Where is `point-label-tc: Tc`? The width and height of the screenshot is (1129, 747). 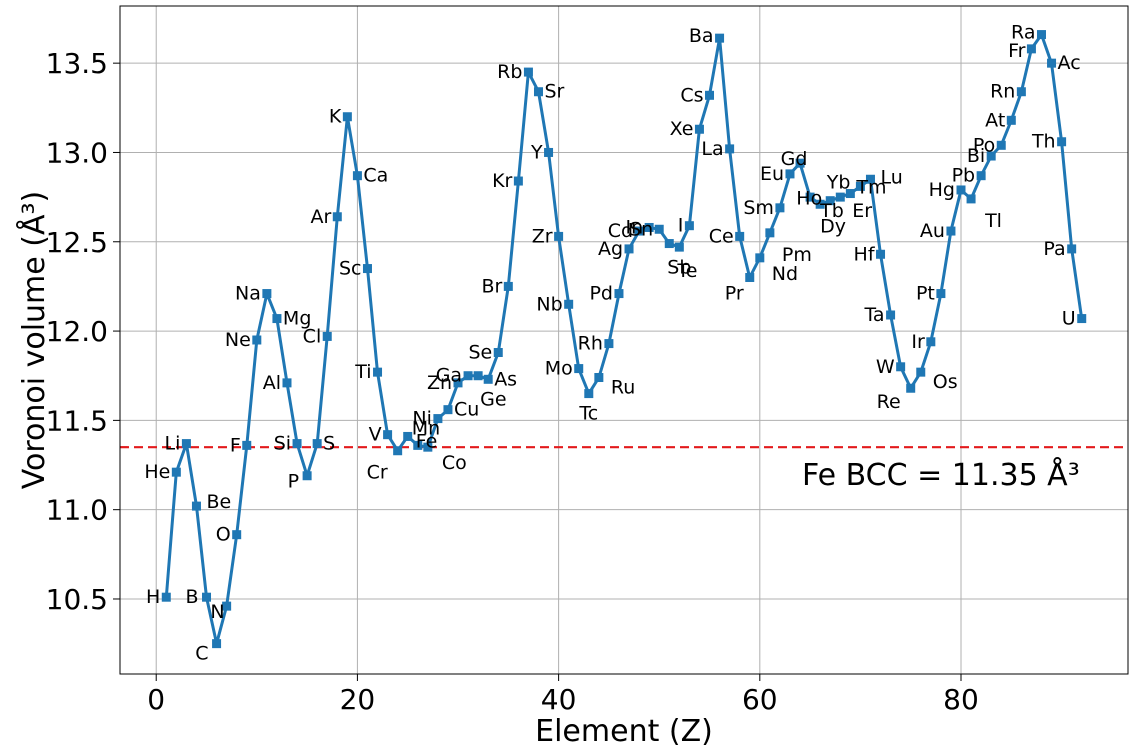
point-label-tc: Tc is located at coordinates (588, 414).